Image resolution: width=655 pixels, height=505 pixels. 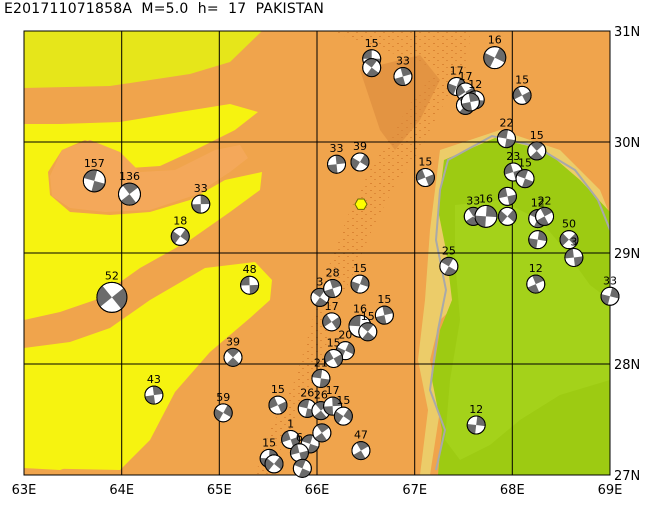 I want to click on focal-mechanism-beachball: 6, so click(x=299, y=447).